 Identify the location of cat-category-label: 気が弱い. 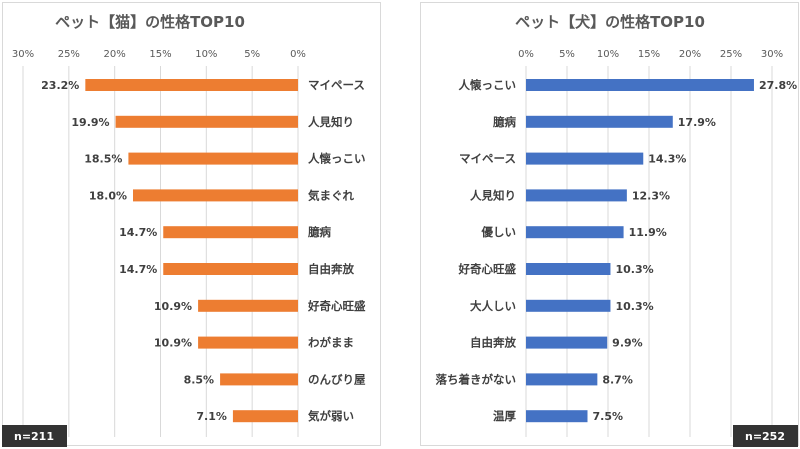
(331, 416).